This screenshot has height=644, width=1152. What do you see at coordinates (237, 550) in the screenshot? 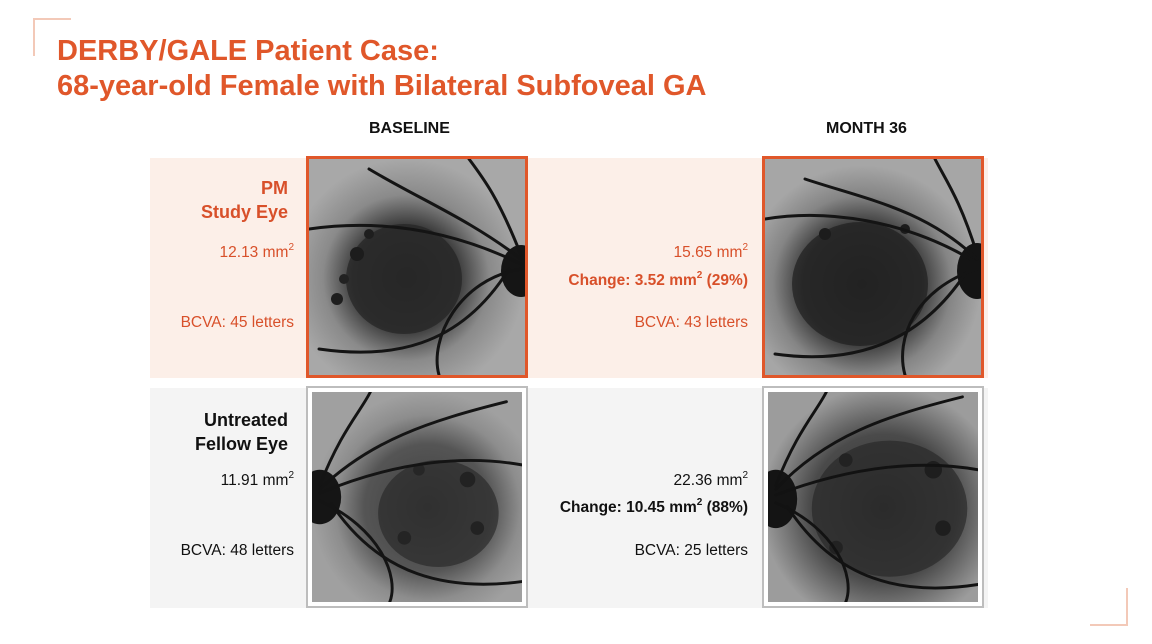
I see `fellow-eye-baseline-bcva: BCVA: 48 letters` at bounding box center [237, 550].